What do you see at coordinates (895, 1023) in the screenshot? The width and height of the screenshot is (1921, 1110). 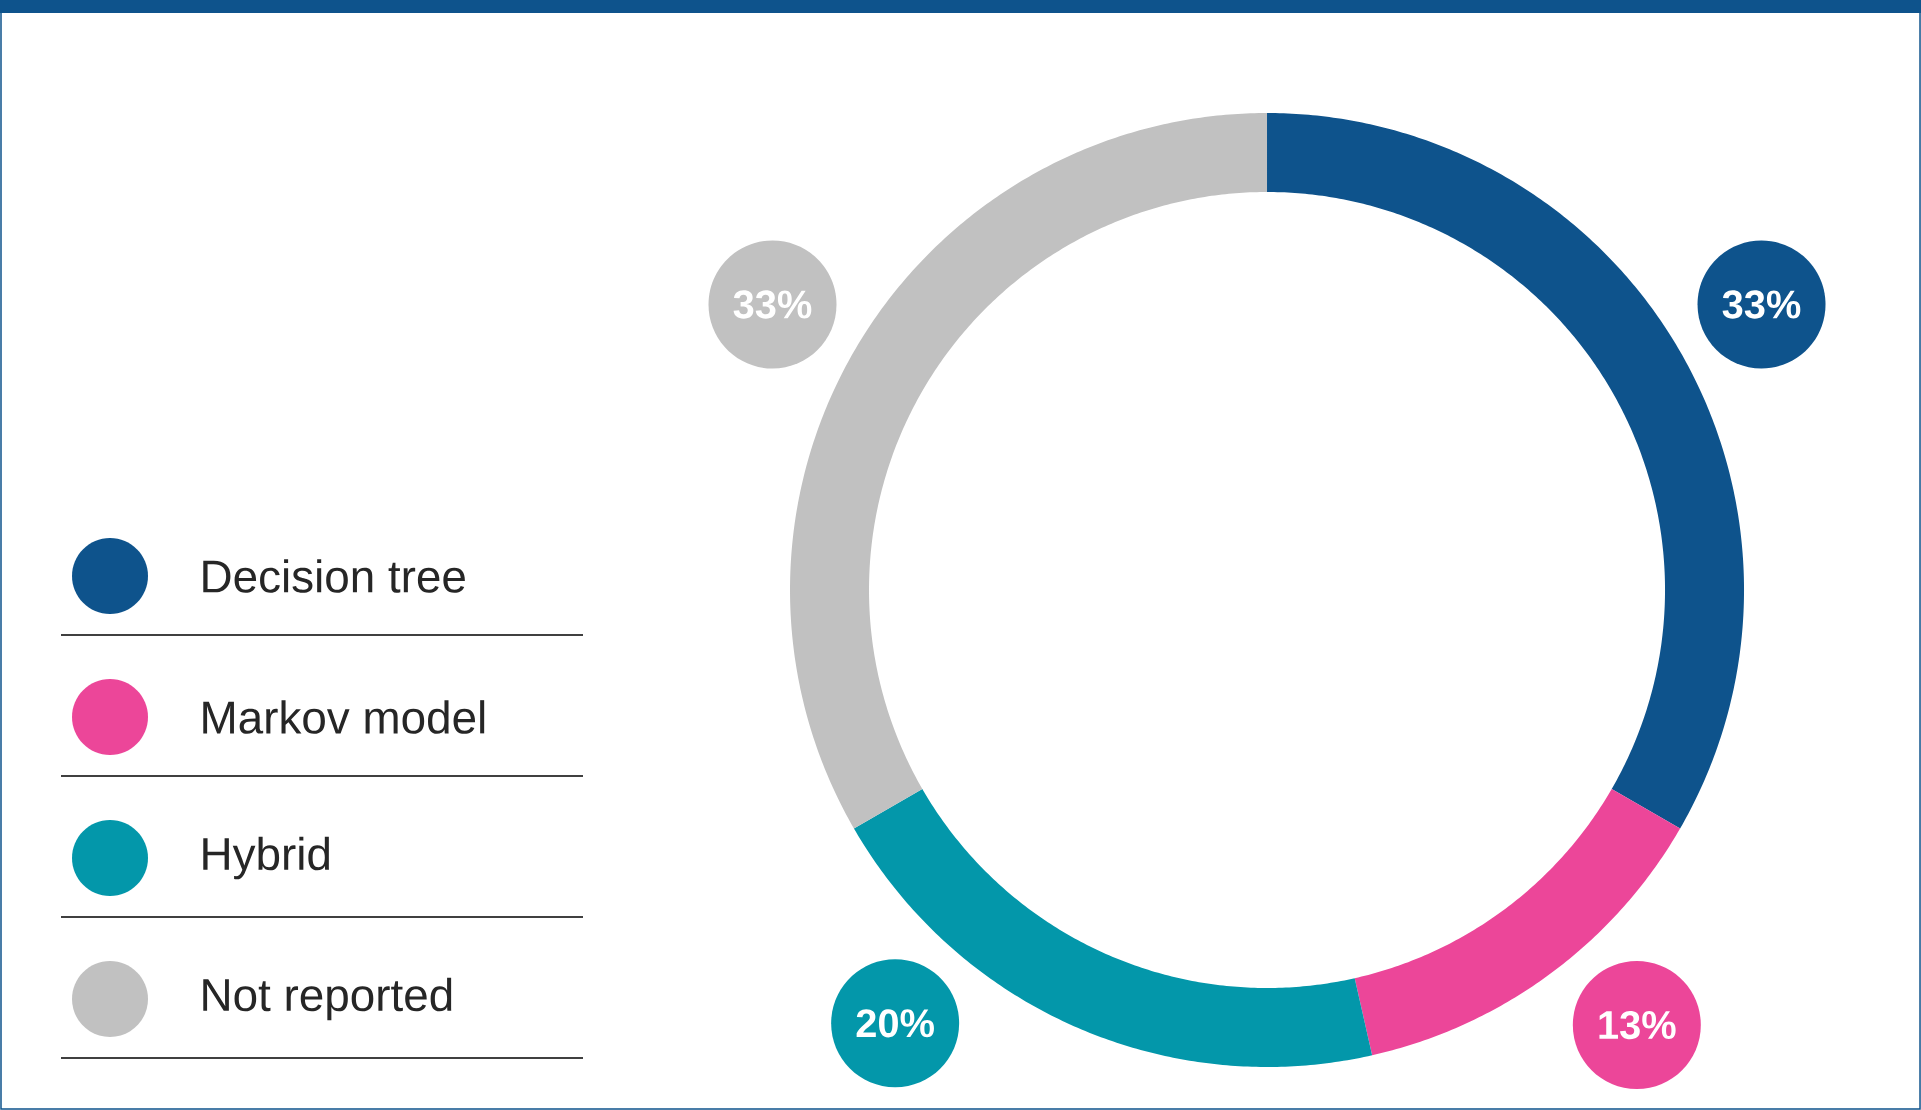 I see `data-label: 20%` at bounding box center [895, 1023].